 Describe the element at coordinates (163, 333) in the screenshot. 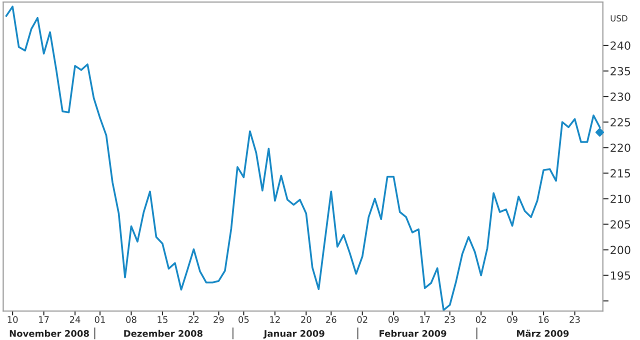

I see `text: Dezember 2008` at that location.